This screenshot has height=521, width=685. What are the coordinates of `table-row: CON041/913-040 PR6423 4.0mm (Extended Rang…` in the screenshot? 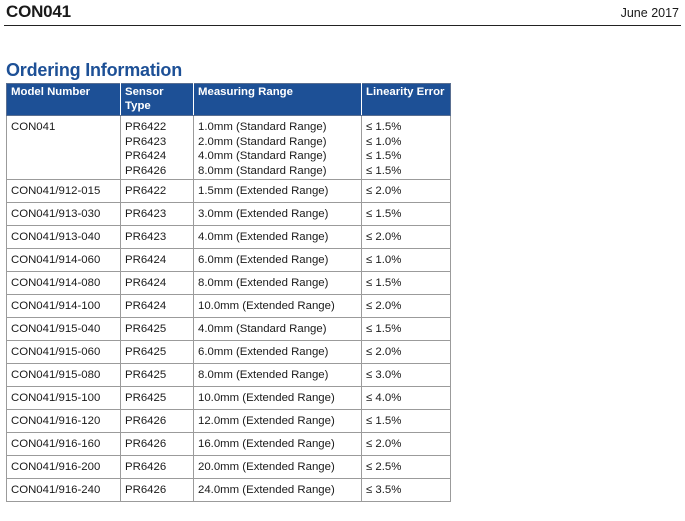 It's located at (228, 236).